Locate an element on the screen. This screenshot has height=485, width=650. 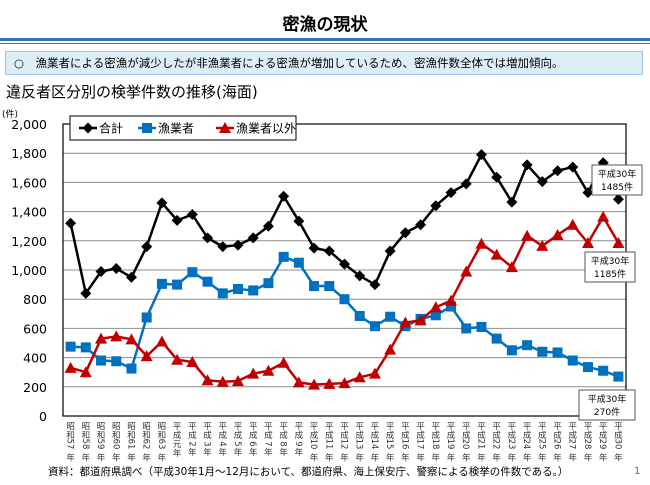
svg-text: 和 is located at coordinates (116, 436).